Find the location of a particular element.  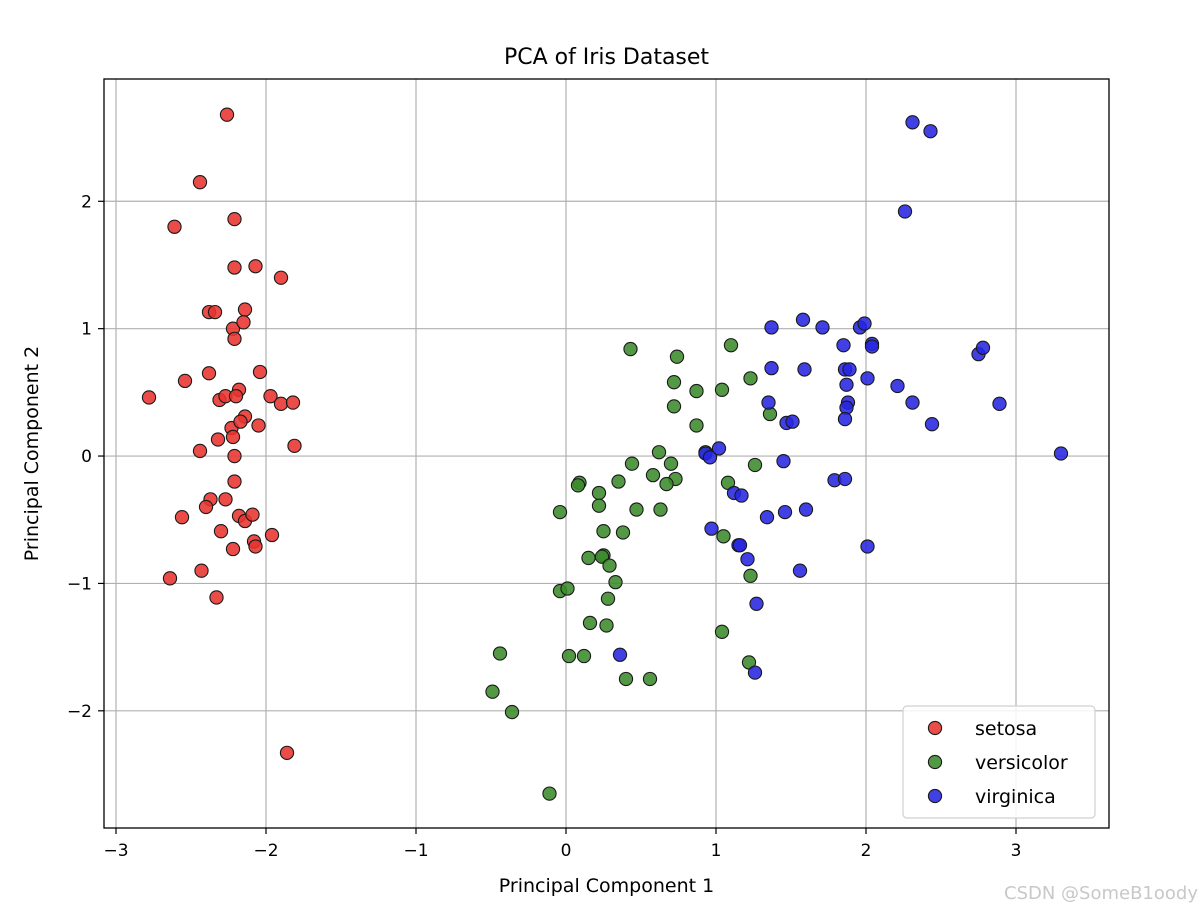

y-tick-label: −1 is located at coordinates (79, 584).